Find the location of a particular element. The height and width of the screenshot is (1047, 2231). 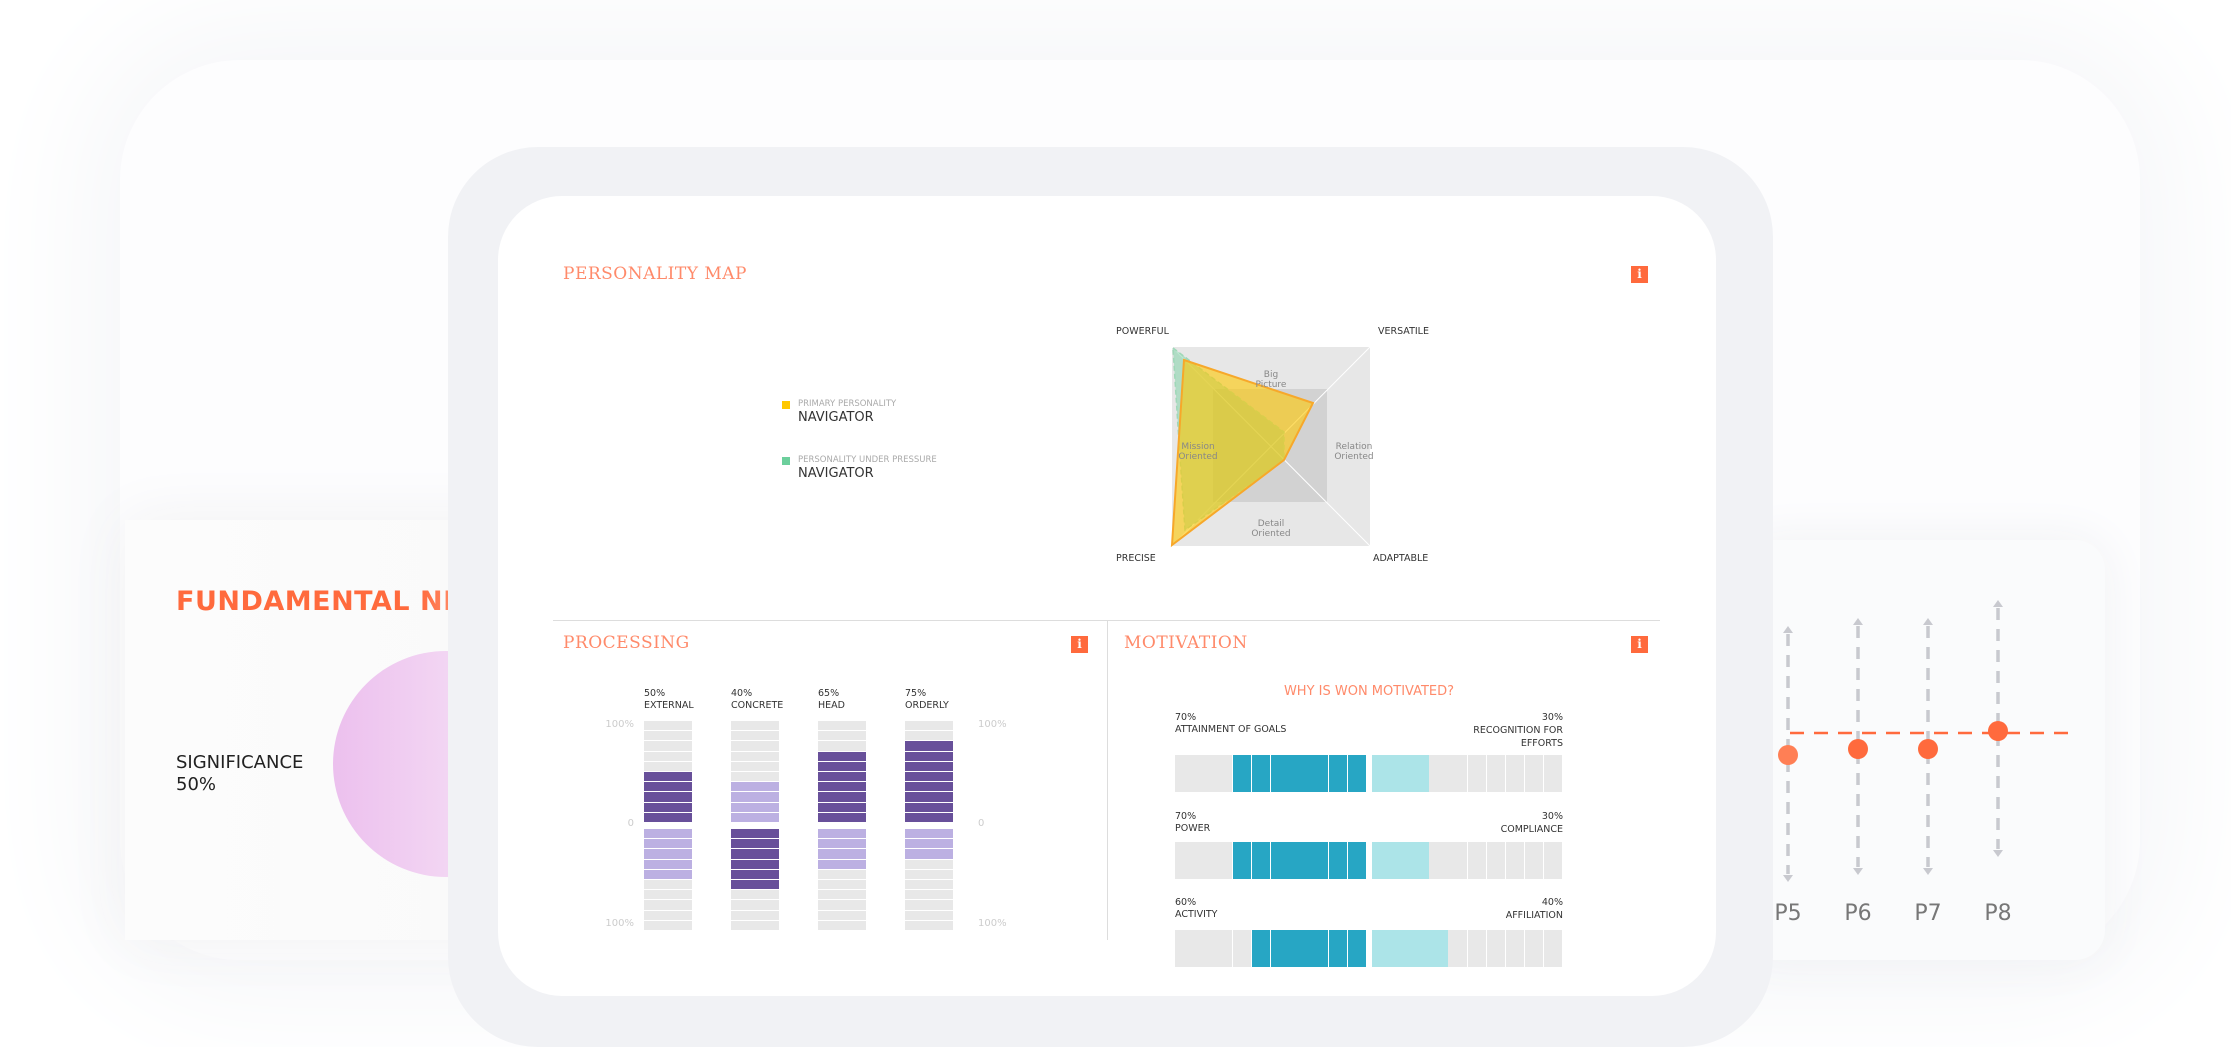

significance-label: SIGNIFICANCE 50% is located at coordinates (239, 774).